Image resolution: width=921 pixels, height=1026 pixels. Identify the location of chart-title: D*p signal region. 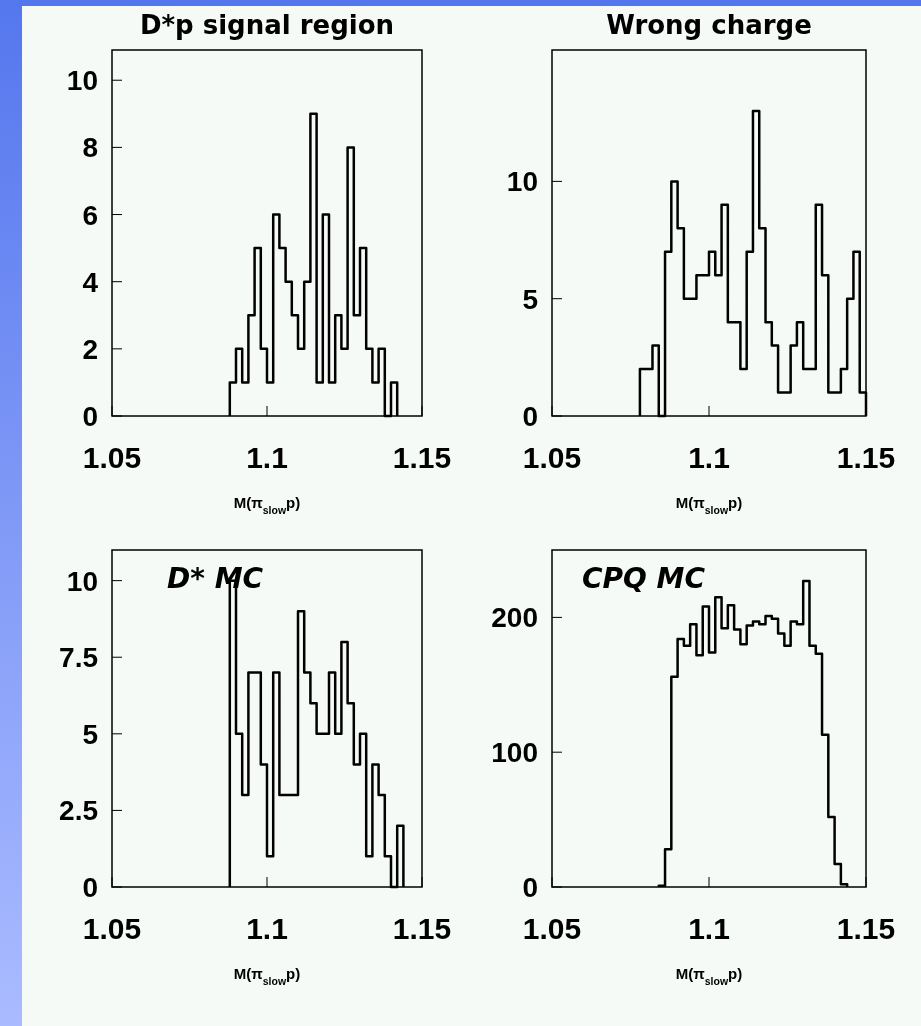
(267, 25).